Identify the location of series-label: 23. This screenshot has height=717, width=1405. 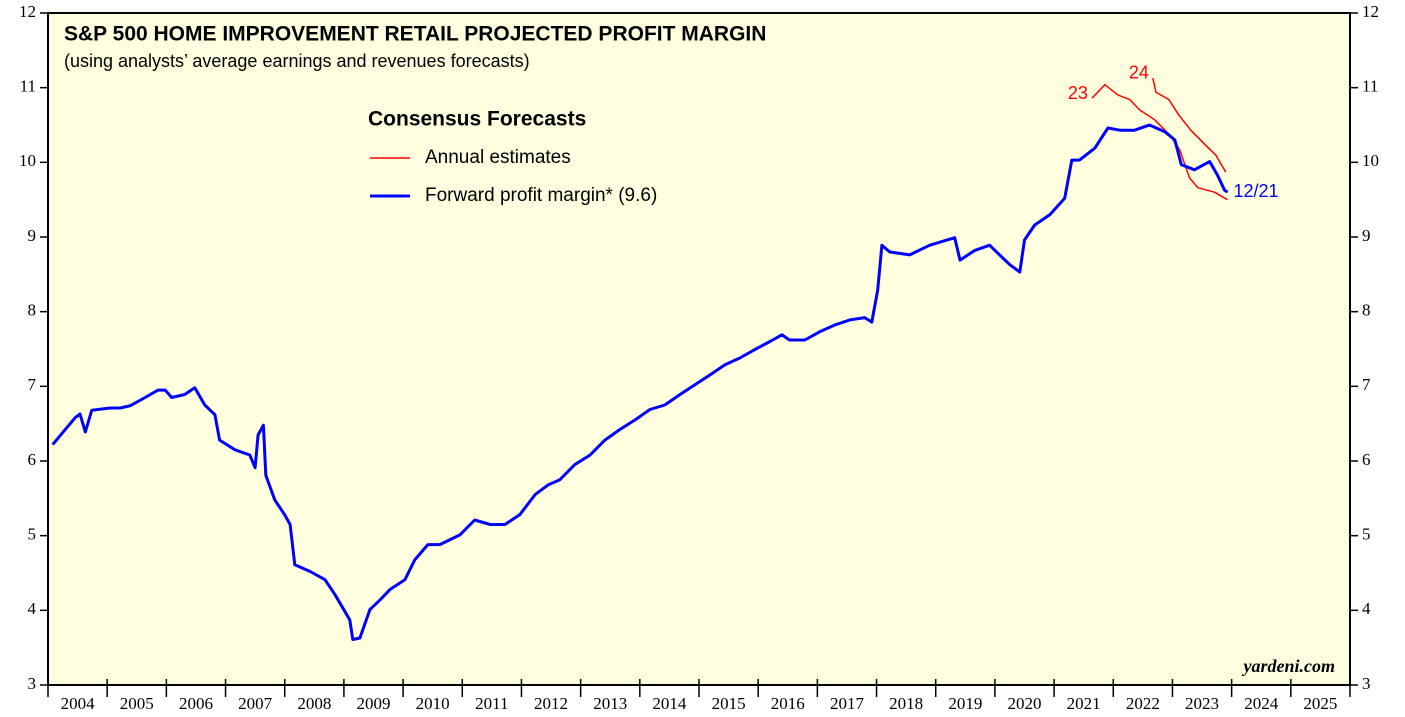
(1078, 93).